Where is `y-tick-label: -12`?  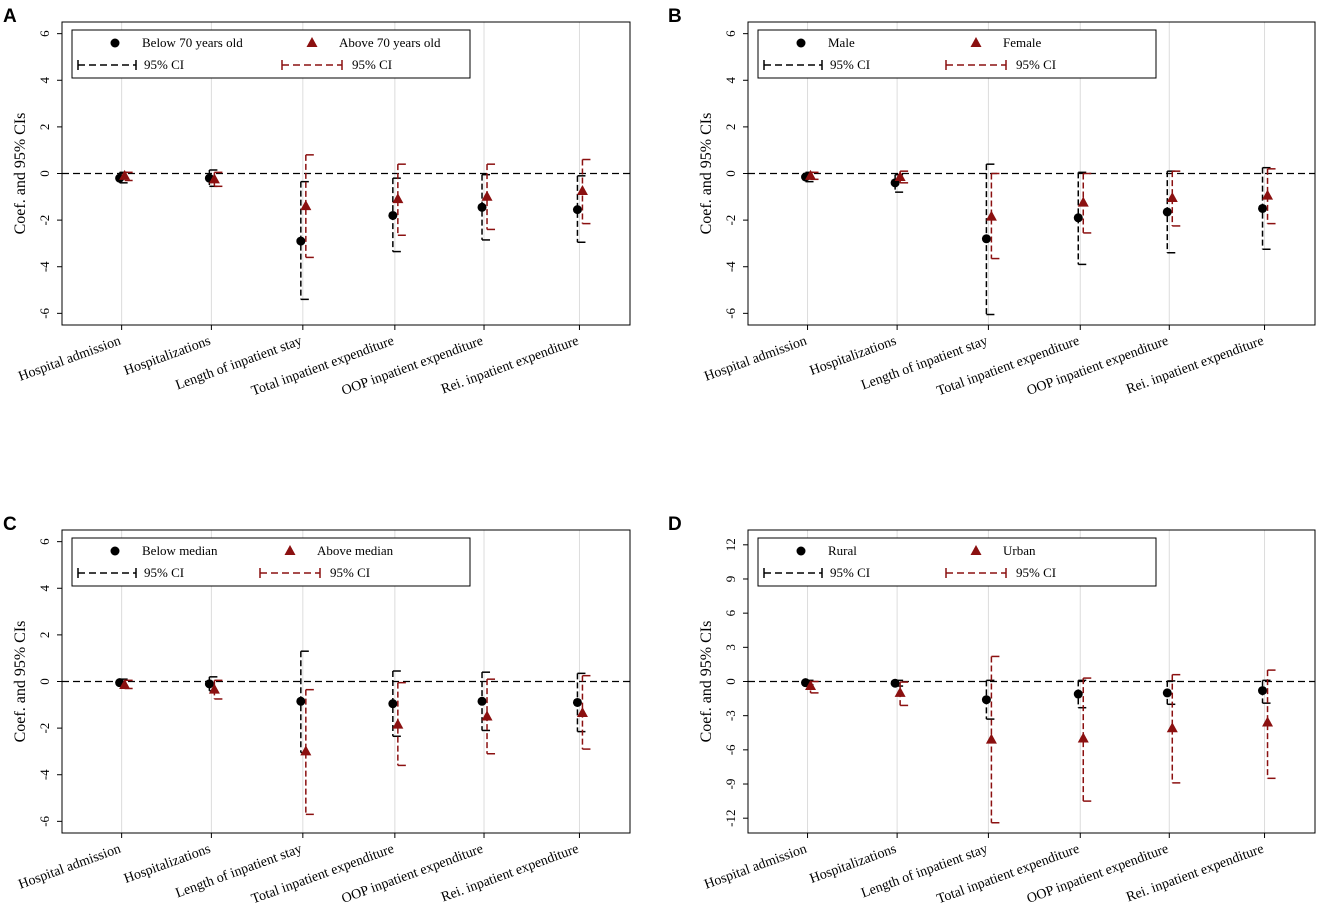
y-tick-label: -12 is located at coordinates (730, 818).